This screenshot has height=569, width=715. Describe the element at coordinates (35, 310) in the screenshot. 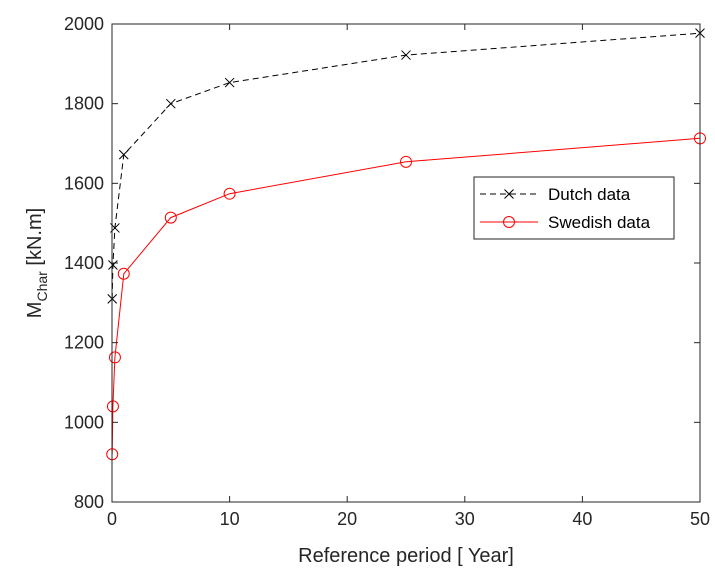

I see `y-axis-label-main: M` at that location.